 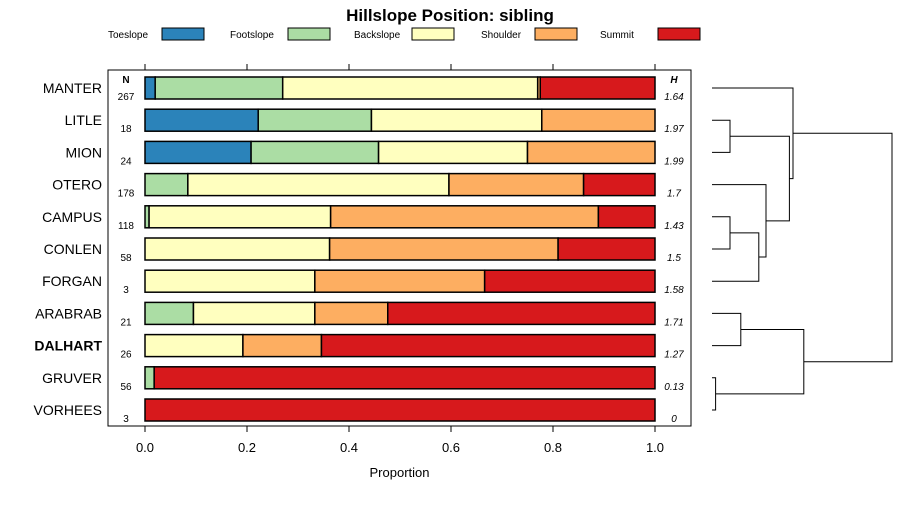 I want to click on legend-swatch-summit, so click(x=679, y=34).